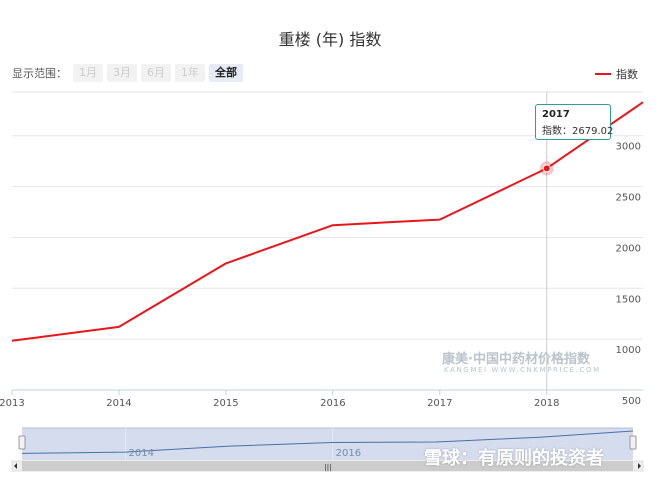 This screenshot has height=477, width=660. I want to click on navigator-label: 2016, so click(348, 453).